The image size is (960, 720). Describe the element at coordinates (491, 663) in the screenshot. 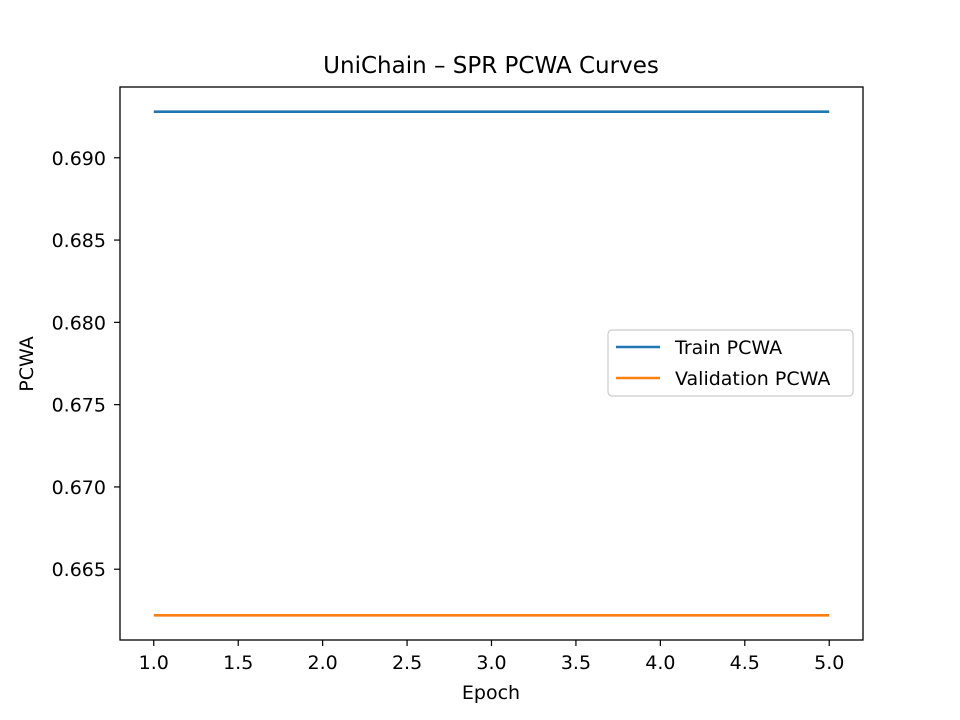

I see `x-tick-label: 3.0` at that location.